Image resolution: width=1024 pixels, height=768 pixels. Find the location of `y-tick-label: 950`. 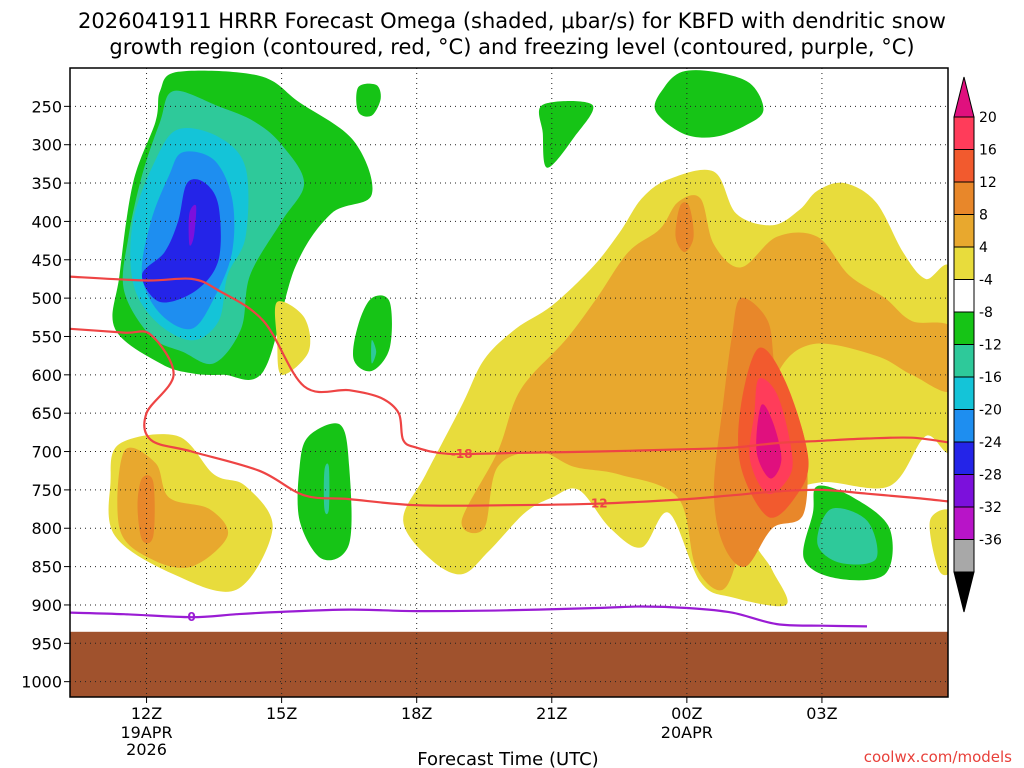

y-tick-label: 950 is located at coordinates (46, 643).